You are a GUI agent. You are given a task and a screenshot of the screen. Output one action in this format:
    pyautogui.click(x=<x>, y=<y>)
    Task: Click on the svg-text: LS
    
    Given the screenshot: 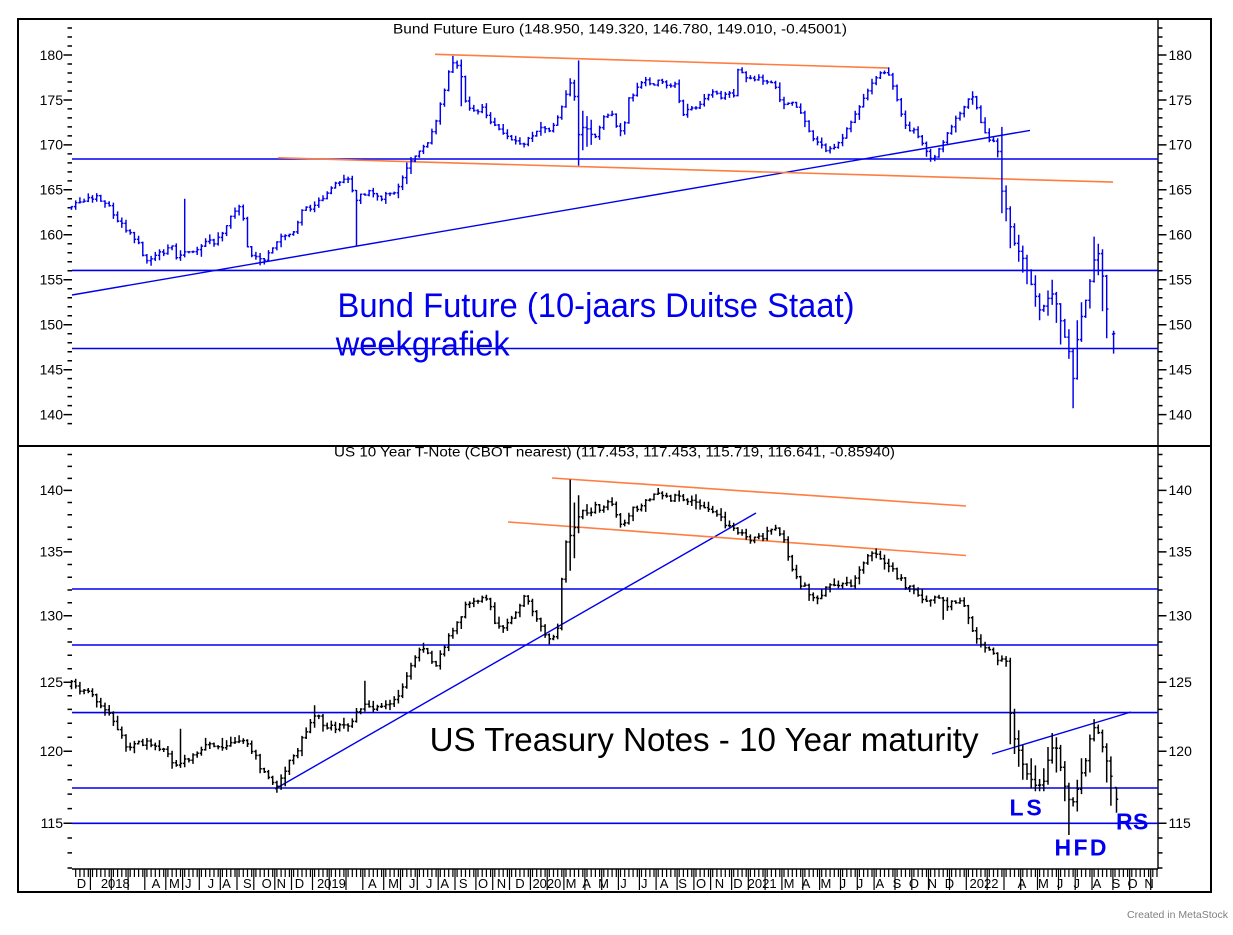 What is the action you would take?
    pyautogui.click(x=1026, y=808)
    